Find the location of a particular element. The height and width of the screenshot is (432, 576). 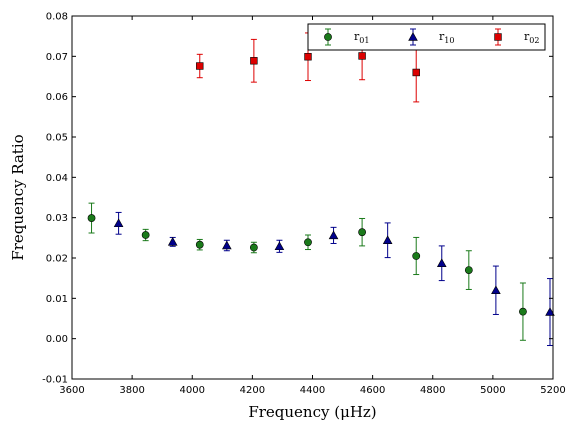

y-tick-label: 0.07 is located at coordinates (57, 57).